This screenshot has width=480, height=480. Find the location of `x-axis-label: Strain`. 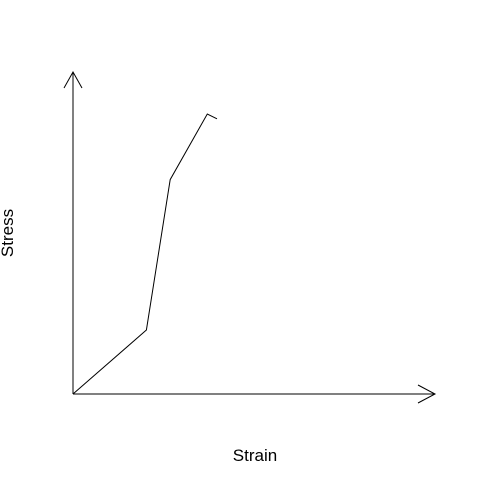

x-axis-label: Strain is located at coordinates (255, 455).